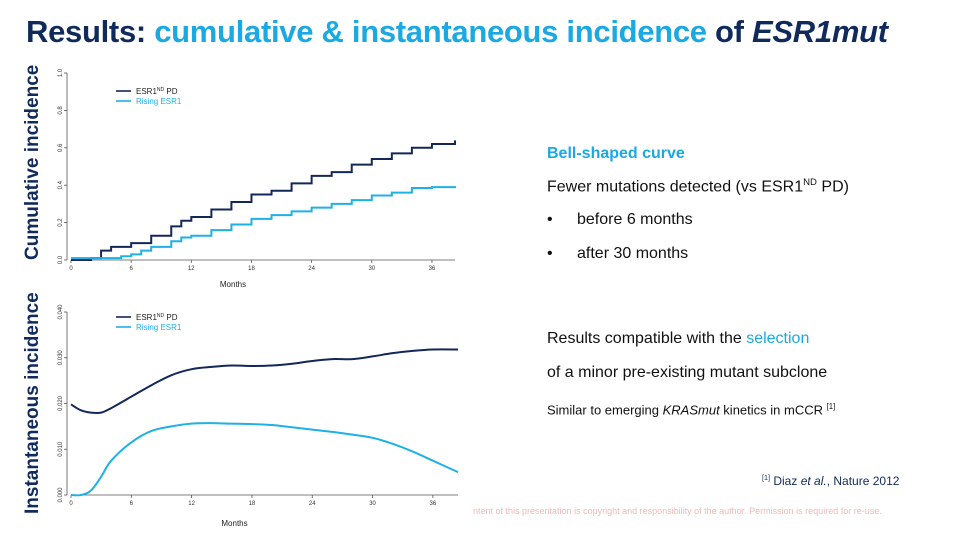 The width and height of the screenshot is (960, 540). Describe the element at coordinates (61, 147) in the screenshot. I see `y-tick-label: 0.6` at that location.